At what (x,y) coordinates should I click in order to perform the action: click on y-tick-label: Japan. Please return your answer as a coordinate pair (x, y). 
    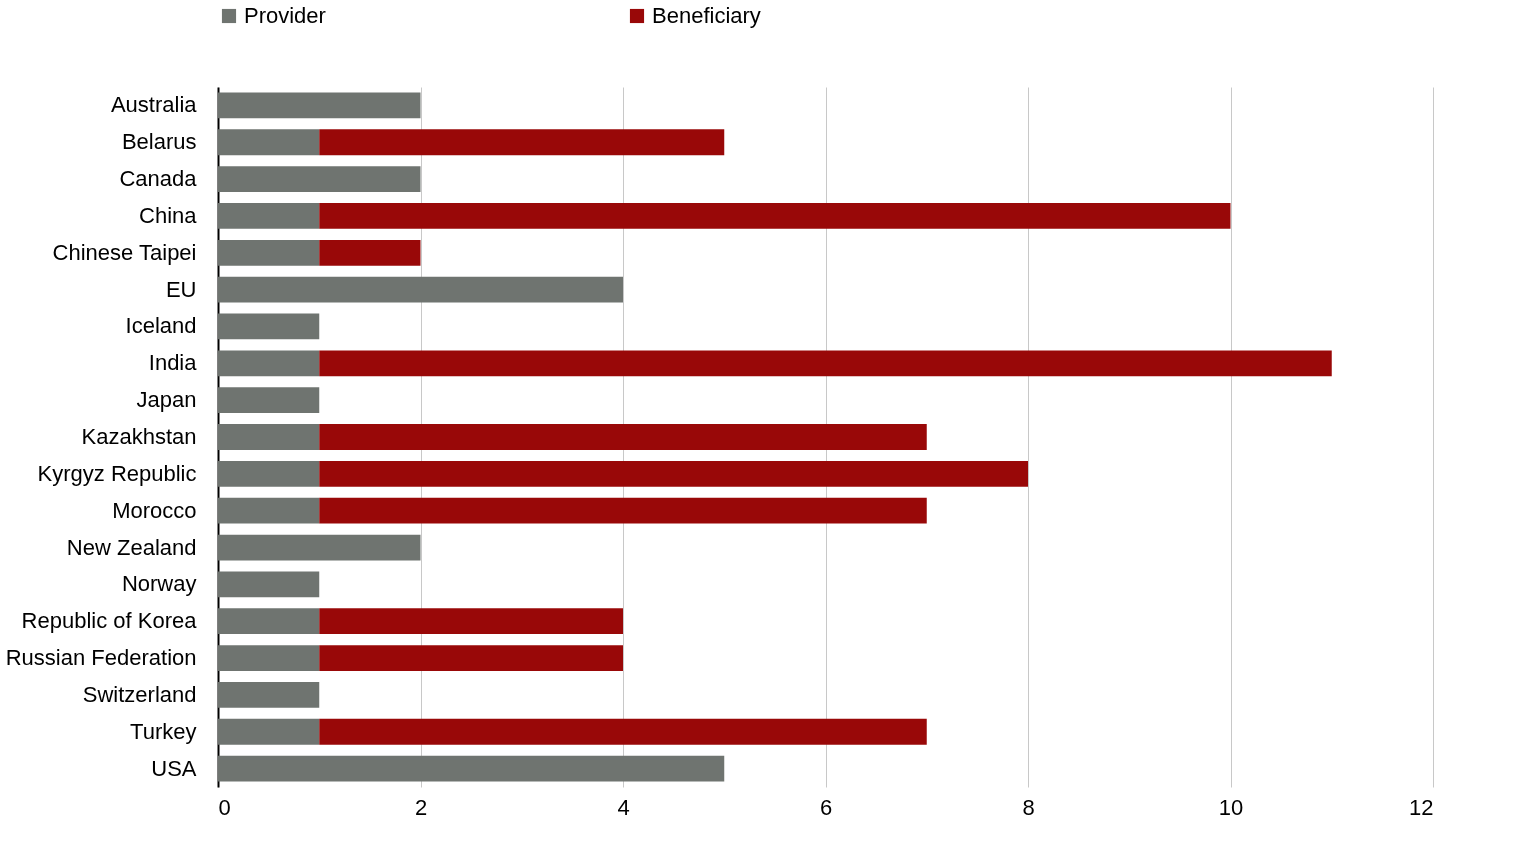
    Looking at the image, I should click on (166, 400).